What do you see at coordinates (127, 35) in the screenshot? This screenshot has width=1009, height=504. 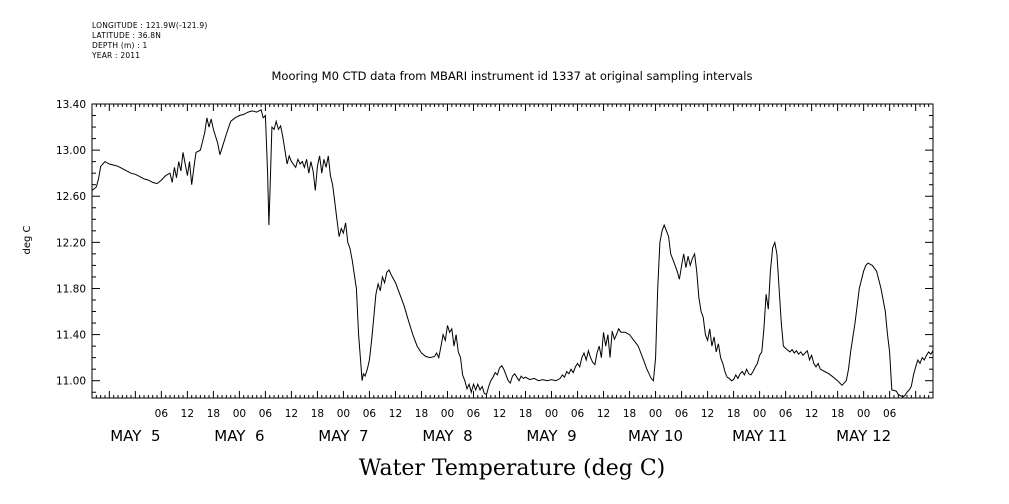 I see `latitude-label: LATITUDE : 36.8N` at bounding box center [127, 35].